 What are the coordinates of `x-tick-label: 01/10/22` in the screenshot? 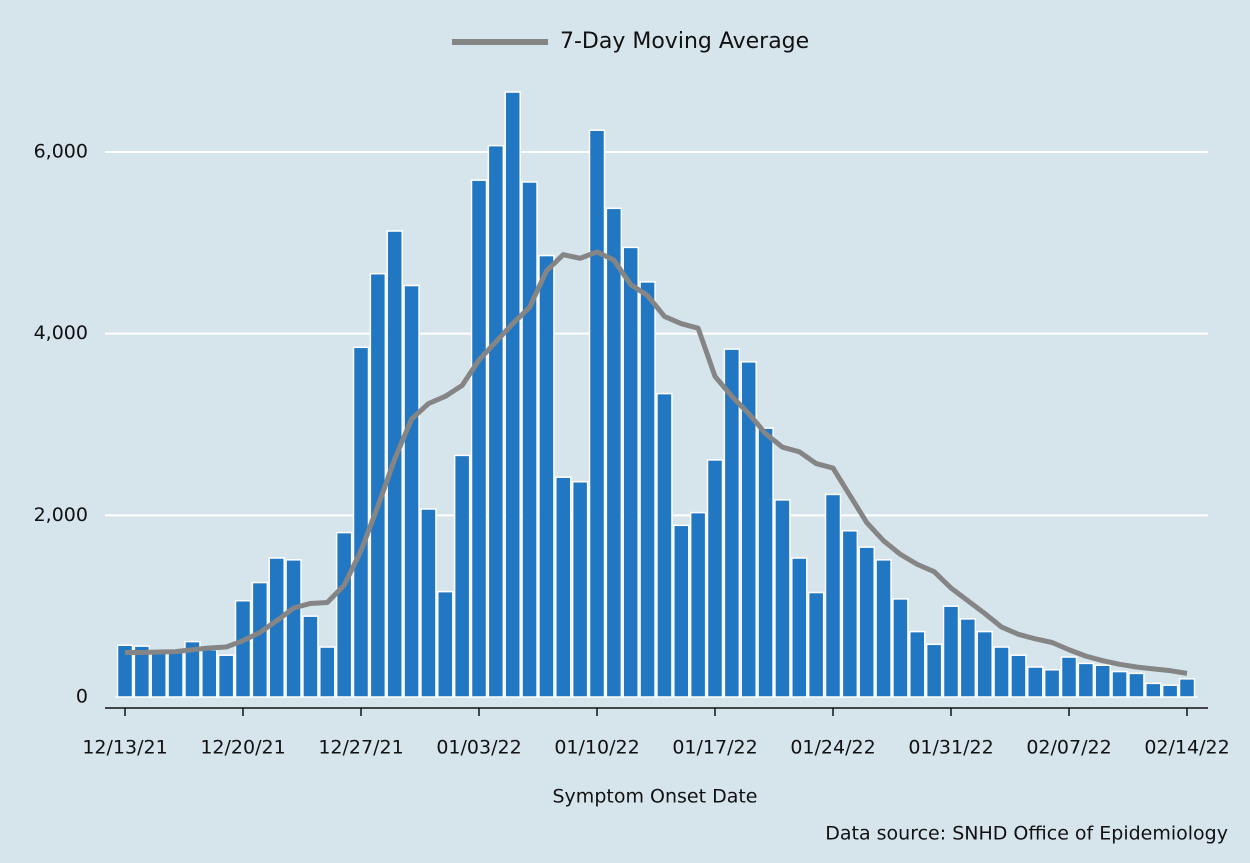 It's located at (596, 748).